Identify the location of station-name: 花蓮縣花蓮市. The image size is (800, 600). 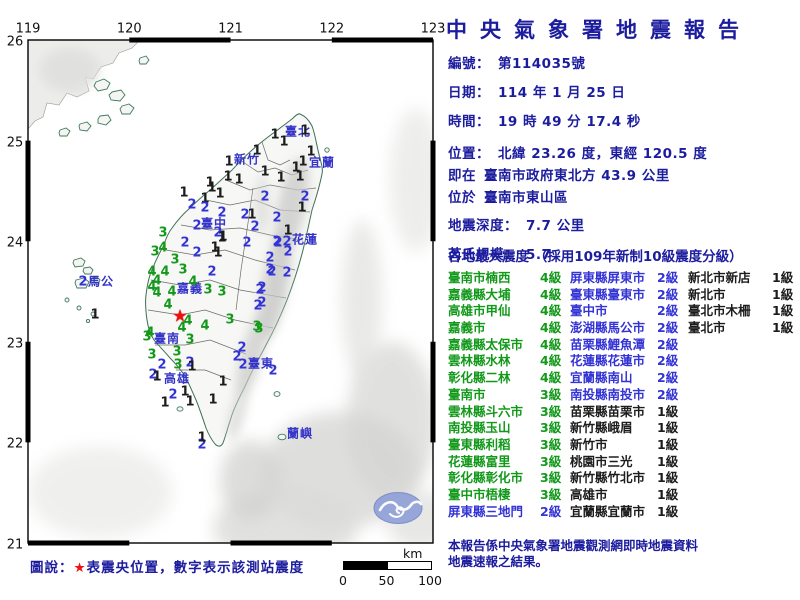
(608, 361).